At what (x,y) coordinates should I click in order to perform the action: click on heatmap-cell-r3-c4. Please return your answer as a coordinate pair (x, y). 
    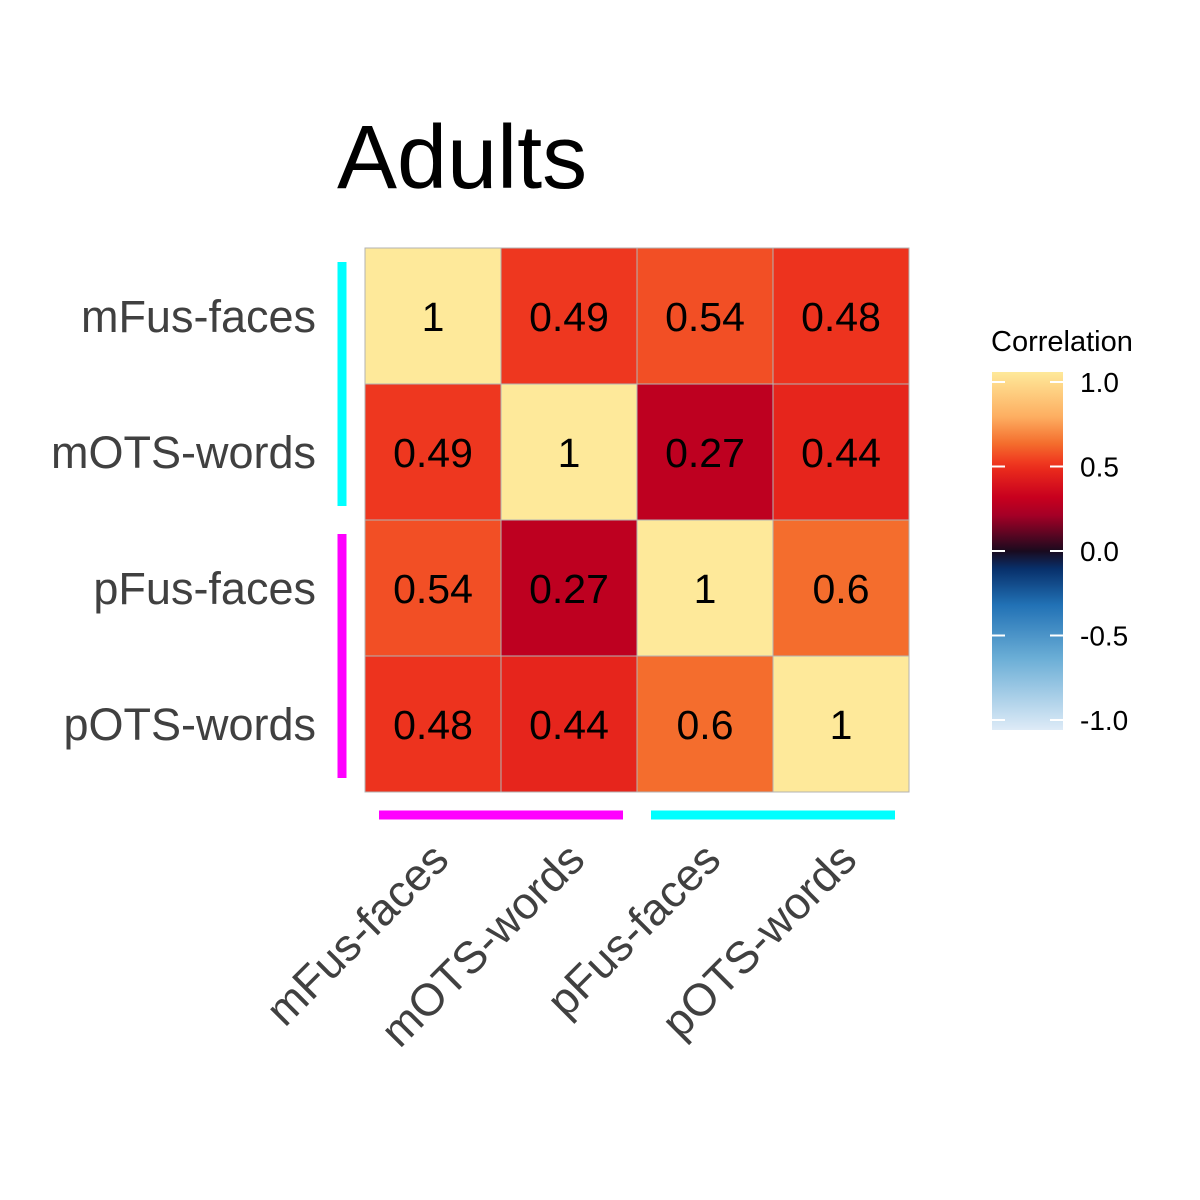
    Looking at the image, I should click on (841, 588).